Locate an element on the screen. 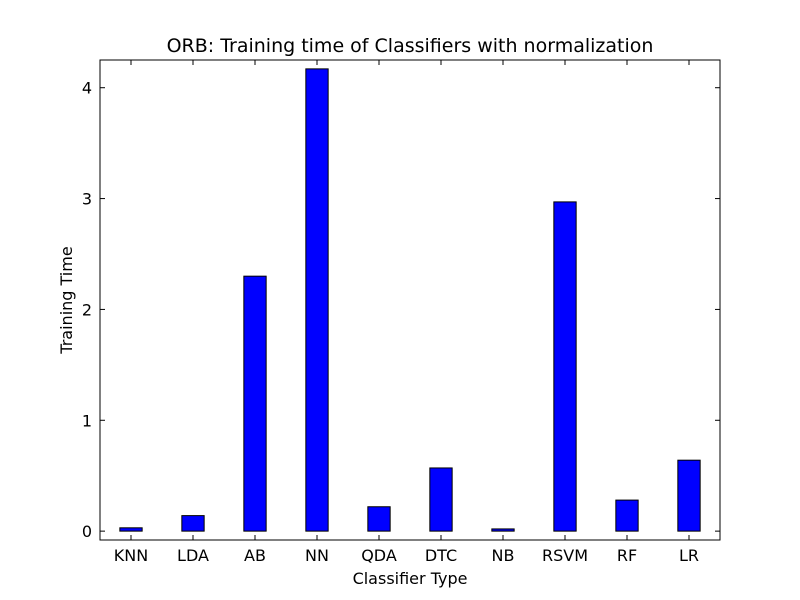 The image size is (800, 600). bar-qda is located at coordinates (379, 519).